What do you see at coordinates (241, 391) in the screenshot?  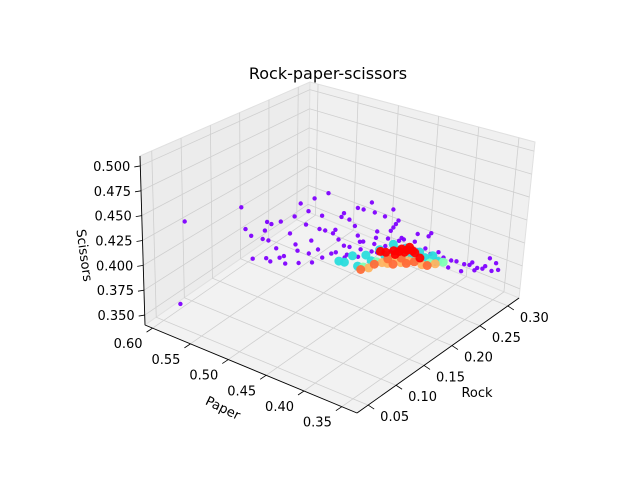 I see `y-tick-label: 0.45` at bounding box center [241, 391].